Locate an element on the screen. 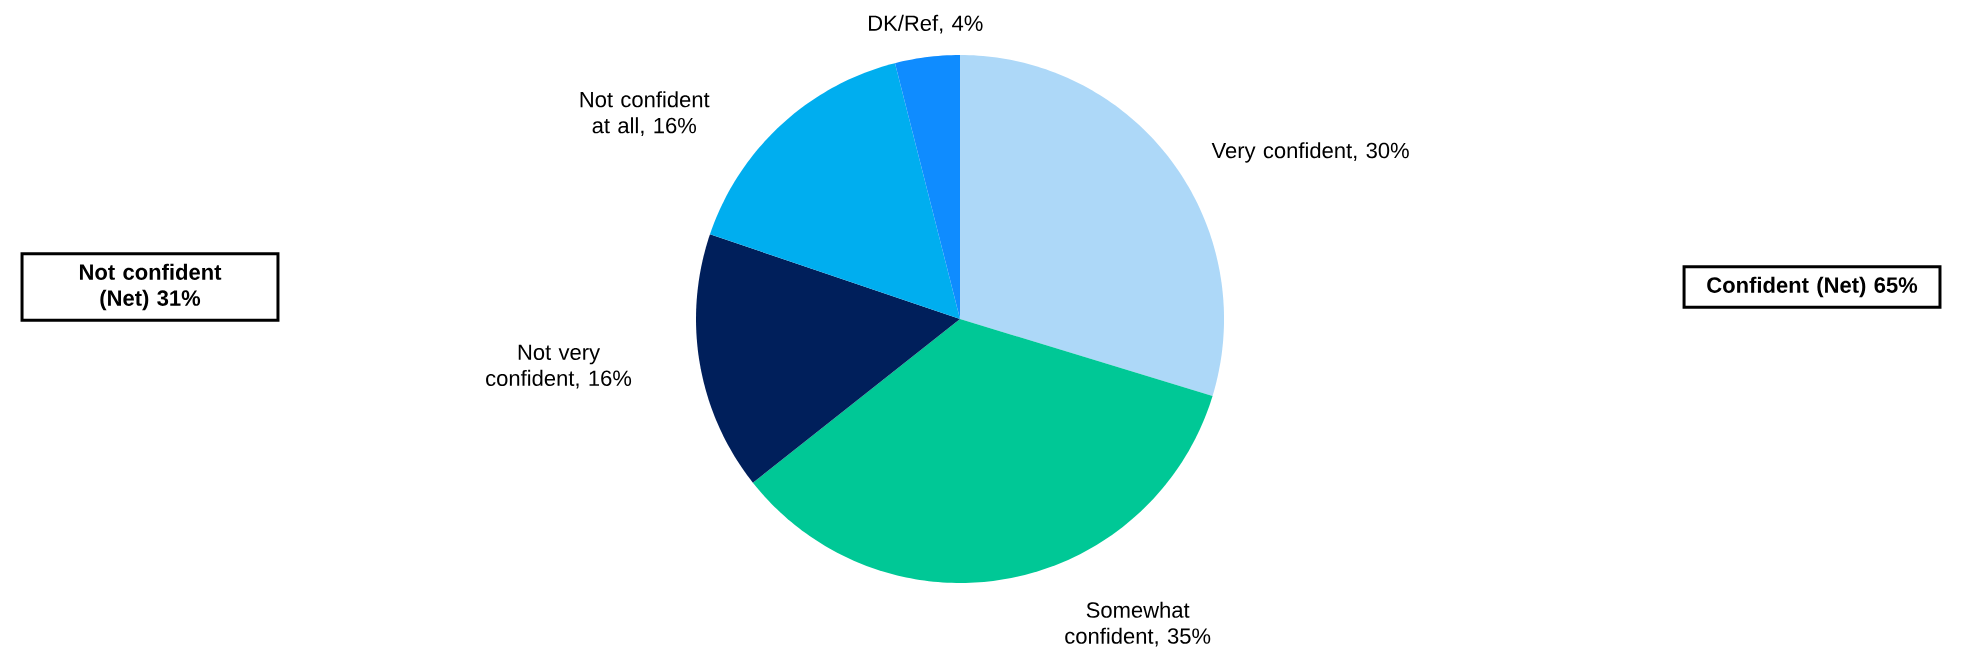 The height and width of the screenshot is (659, 1965). text: Not confident (Net) 31% is located at coordinates (150, 287).